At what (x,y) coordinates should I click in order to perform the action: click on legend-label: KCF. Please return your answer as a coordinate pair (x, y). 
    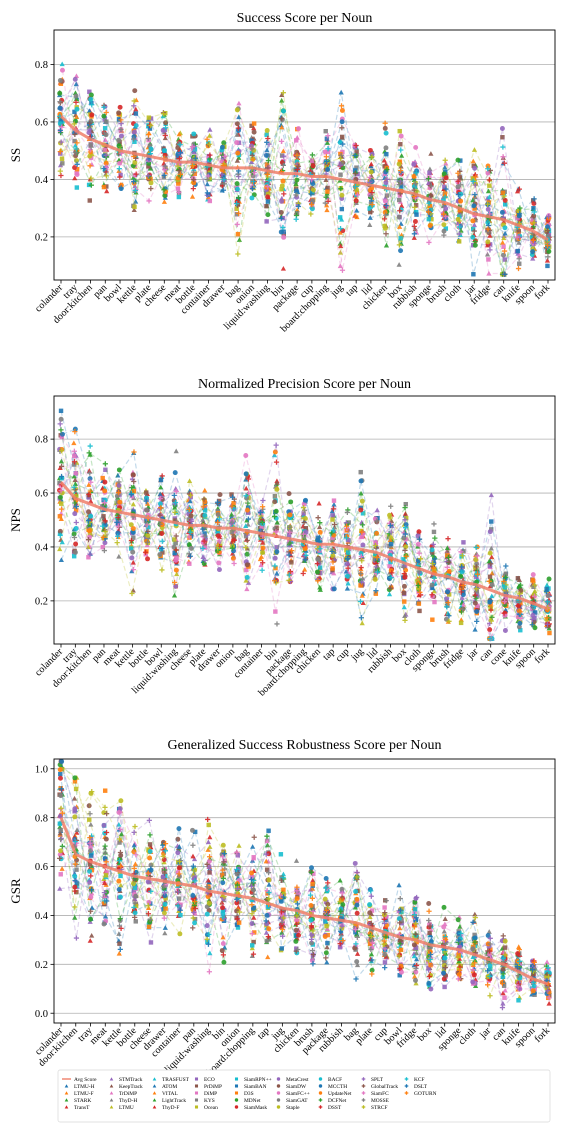
    Looking at the image, I should click on (419, 1080).